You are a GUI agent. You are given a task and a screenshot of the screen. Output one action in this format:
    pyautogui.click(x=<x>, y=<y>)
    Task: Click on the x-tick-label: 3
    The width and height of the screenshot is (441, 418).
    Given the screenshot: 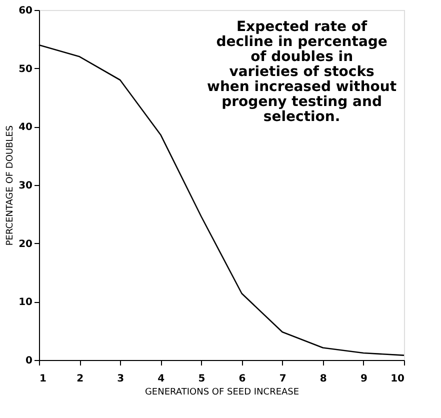 What is the action you would take?
    pyautogui.click(x=120, y=379)
    